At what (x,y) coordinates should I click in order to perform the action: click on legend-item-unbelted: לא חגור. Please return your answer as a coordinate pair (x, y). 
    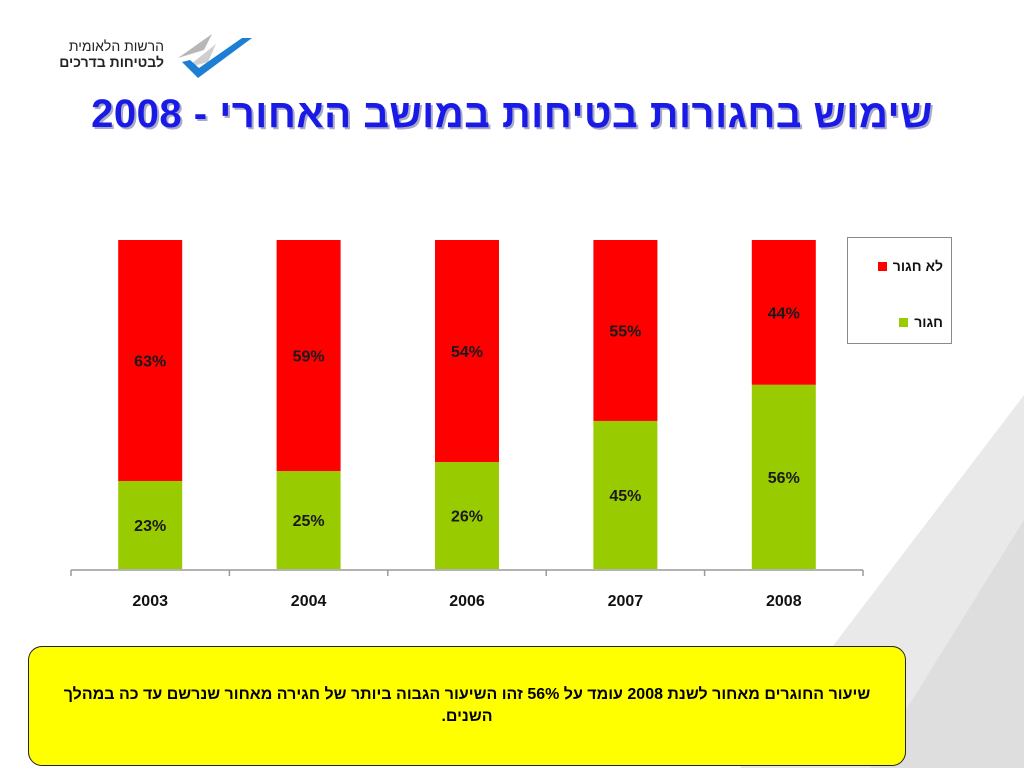
    Looking at the image, I should click on (910, 266).